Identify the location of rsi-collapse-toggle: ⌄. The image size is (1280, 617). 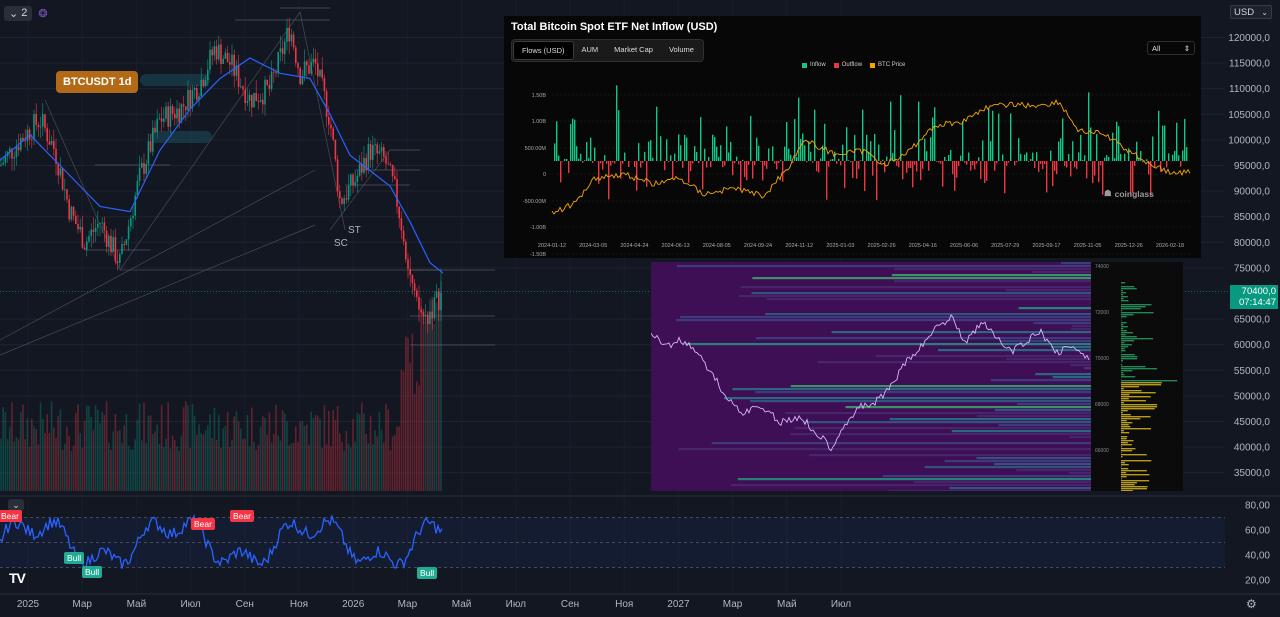
(16, 505).